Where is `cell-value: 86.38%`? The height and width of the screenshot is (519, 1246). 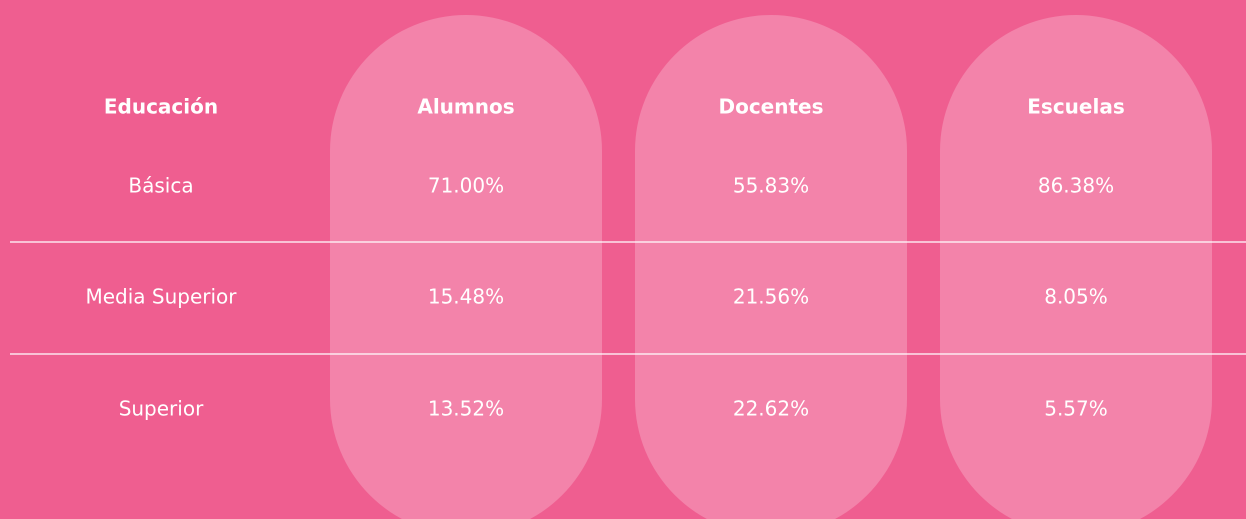 cell-value: 86.38% is located at coordinates (1076, 186).